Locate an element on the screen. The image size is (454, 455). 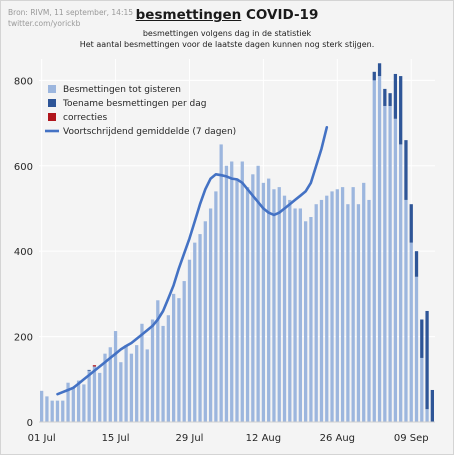
chart-title-underlined: besmettingen is located at coordinates (188, 15).